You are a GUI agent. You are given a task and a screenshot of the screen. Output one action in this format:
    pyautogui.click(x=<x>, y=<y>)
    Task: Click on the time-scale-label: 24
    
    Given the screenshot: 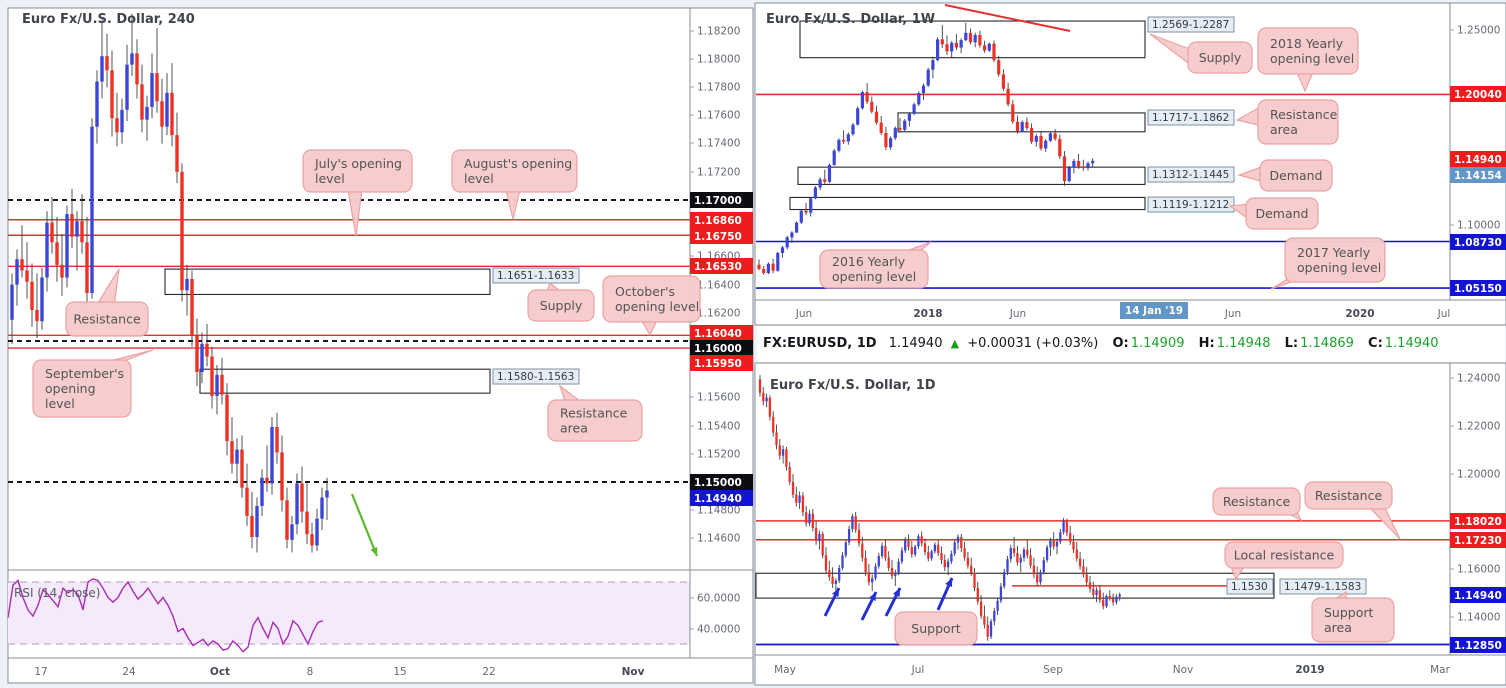 What is the action you would take?
    pyautogui.click(x=129, y=672)
    